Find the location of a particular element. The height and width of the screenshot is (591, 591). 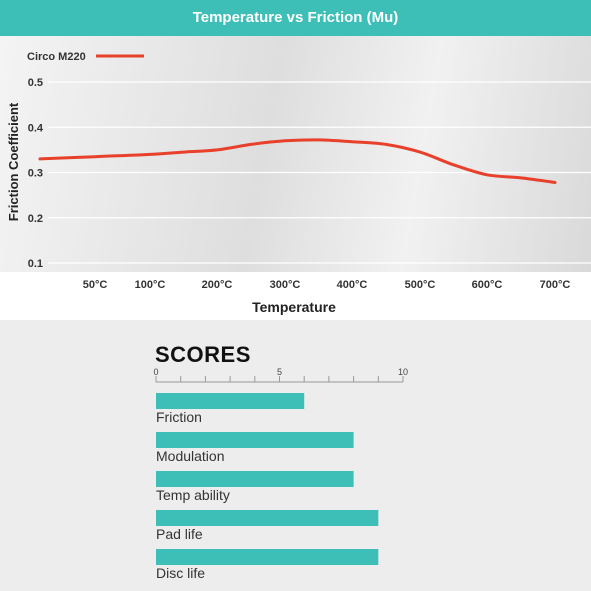

y-axis-label: Friction Coefficient is located at coordinates (13, 161).